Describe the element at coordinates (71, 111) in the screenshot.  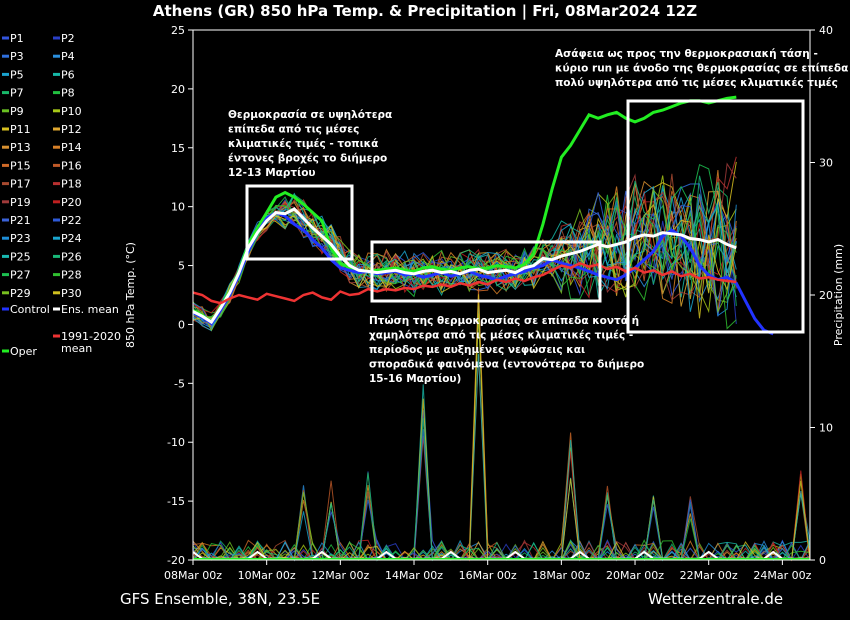
I see `legend-label: P10` at that location.